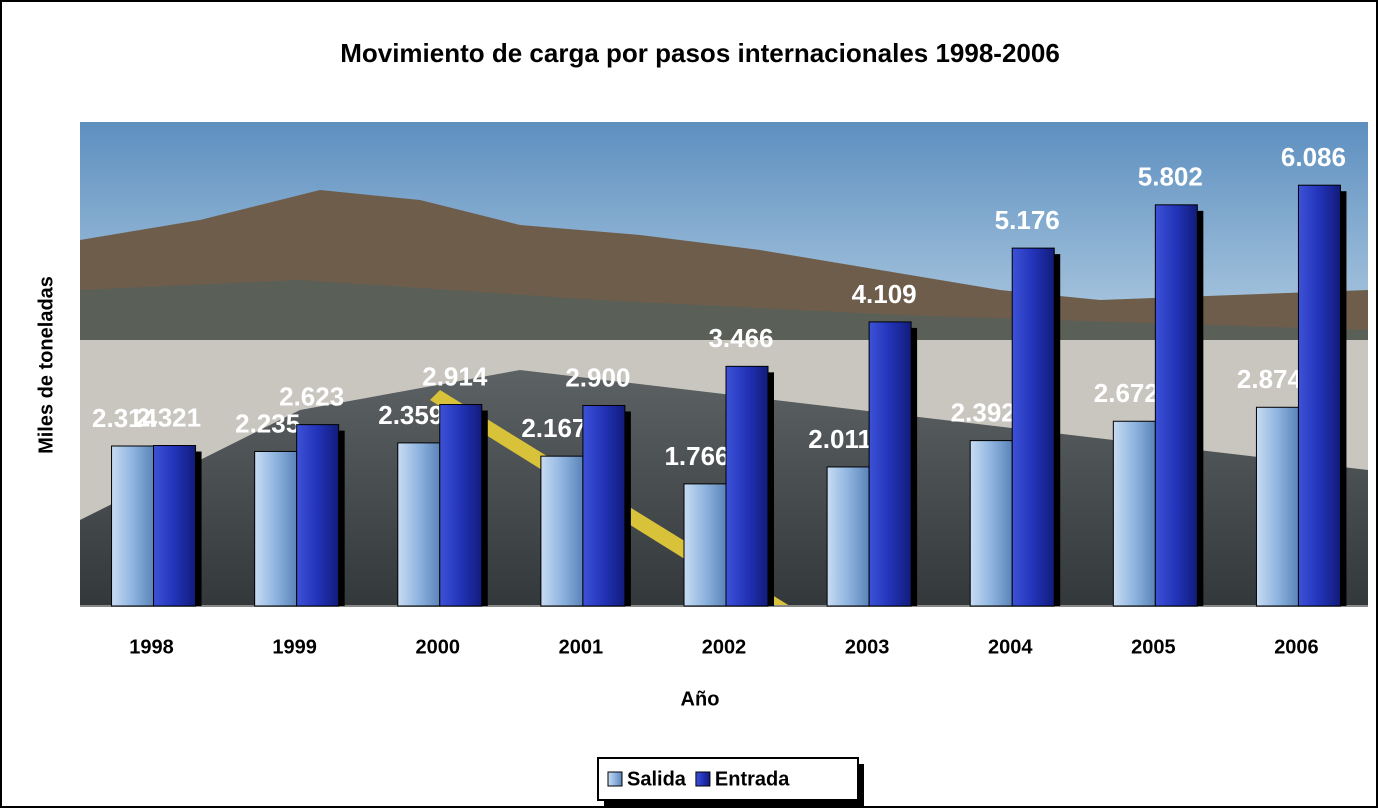 This screenshot has width=1378, height=808. Describe the element at coordinates (700, 699) in the screenshot. I see `x-axis-title: Año` at that location.